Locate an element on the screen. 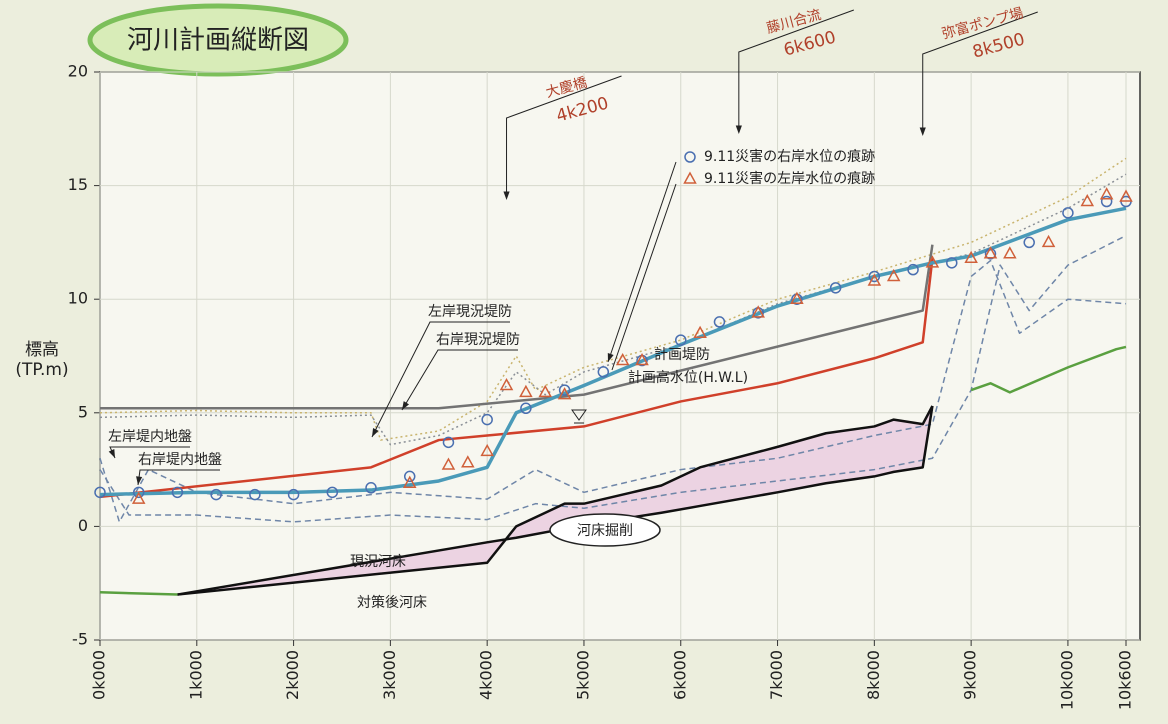 The image size is (1168, 724). series-label: 計画堤防 is located at coordinates (682, 355).